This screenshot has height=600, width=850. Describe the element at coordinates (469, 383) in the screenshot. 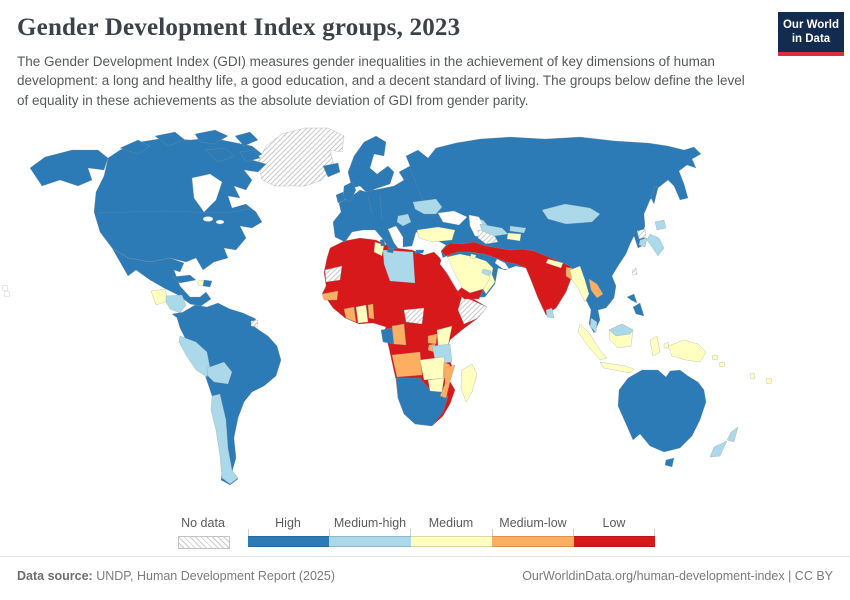

I see `region-madagascar` at that location.